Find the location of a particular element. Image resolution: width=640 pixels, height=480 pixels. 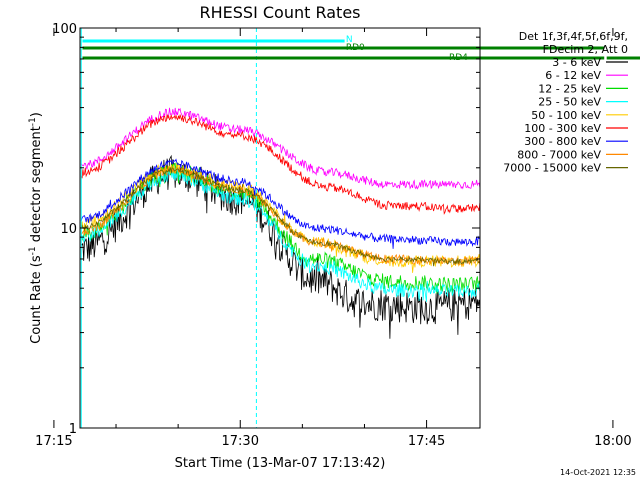

legend-entry-label: 25 - 50 keV is located at coordinates (569, 102).